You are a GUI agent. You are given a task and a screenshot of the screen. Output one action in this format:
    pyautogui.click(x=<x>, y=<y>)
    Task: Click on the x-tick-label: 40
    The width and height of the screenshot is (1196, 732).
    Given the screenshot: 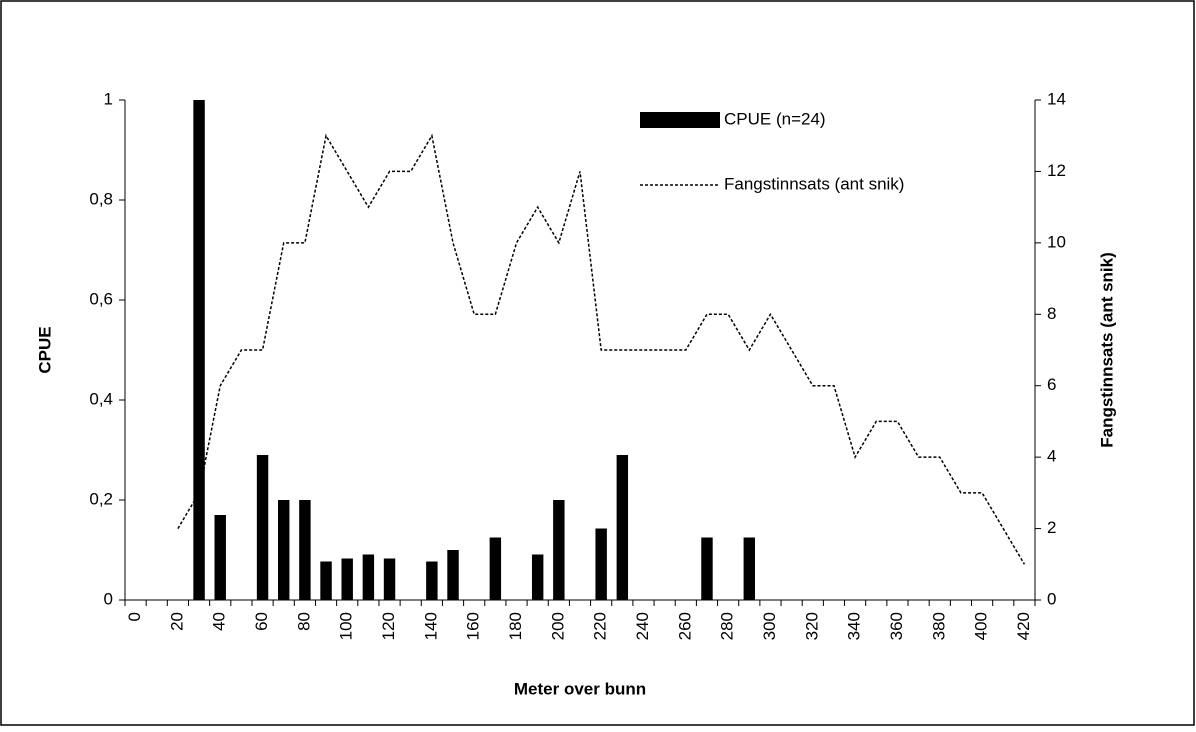 What is the action you would take?
    pyautogui.click(x=219, y=621)
    